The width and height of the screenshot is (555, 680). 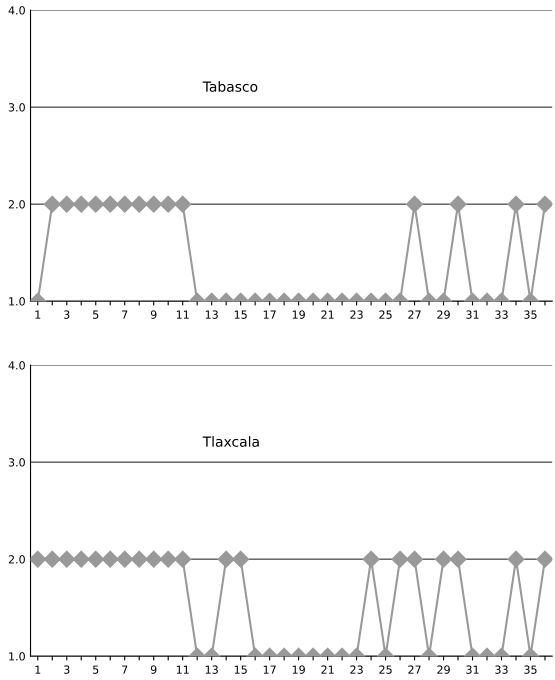 I want to click on text: Tabasco, so click(x=230, y=86).